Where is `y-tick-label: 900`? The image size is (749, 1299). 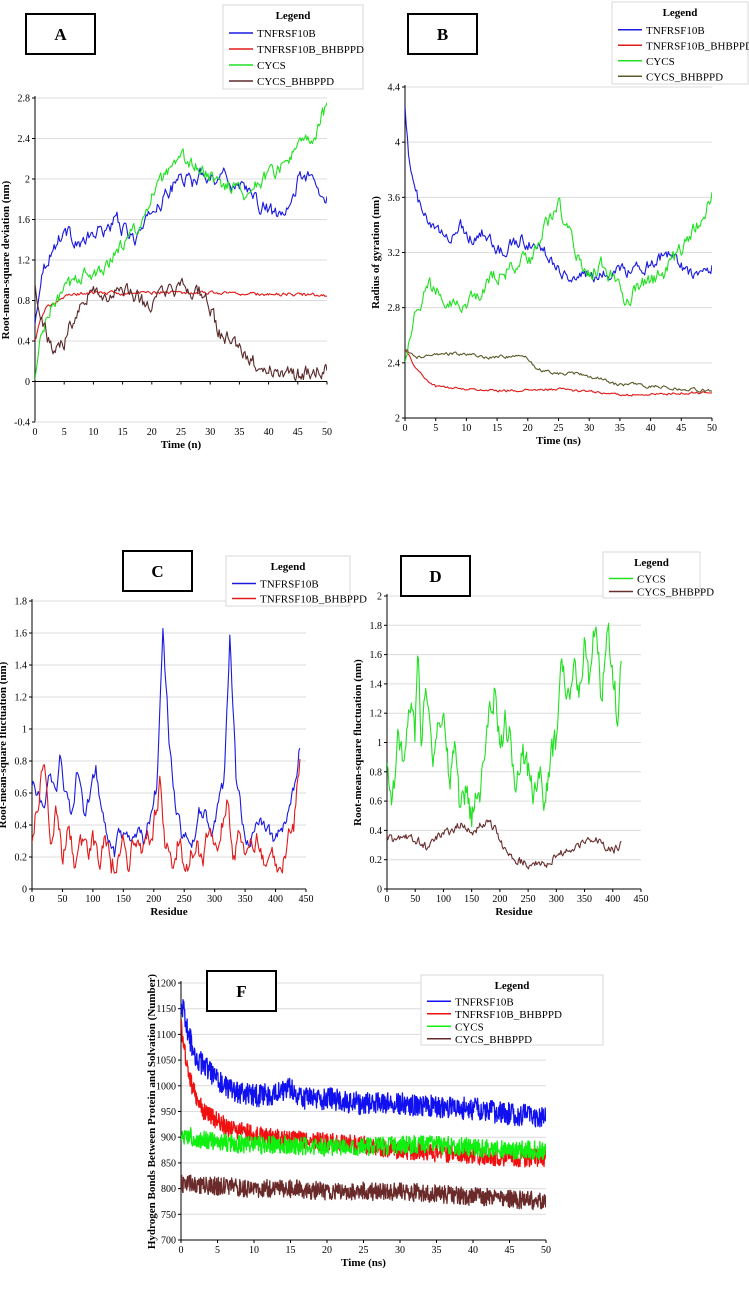 y-tick-label: 900 is located at coordinates (168, 1138).